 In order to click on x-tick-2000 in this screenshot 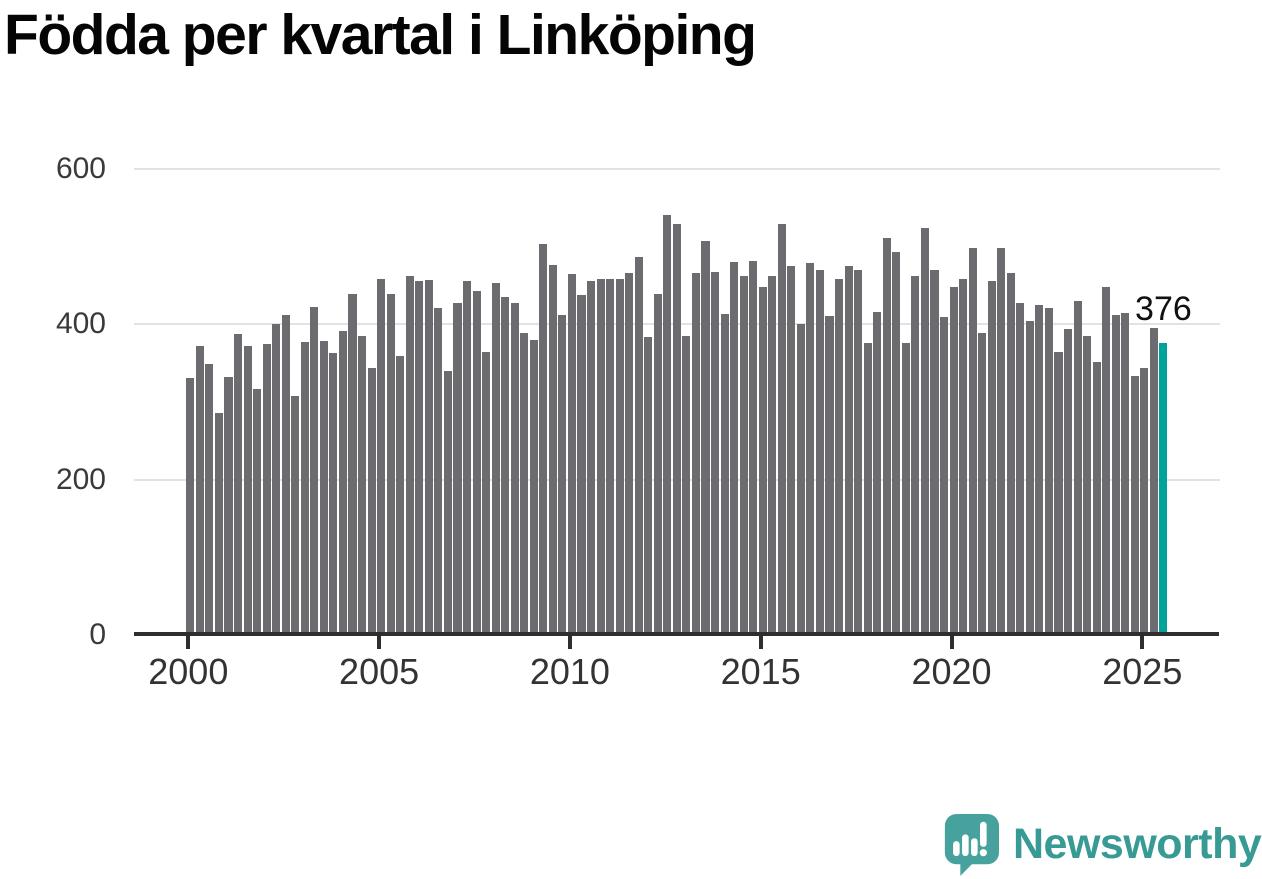, I will do `click(188, 642)`.